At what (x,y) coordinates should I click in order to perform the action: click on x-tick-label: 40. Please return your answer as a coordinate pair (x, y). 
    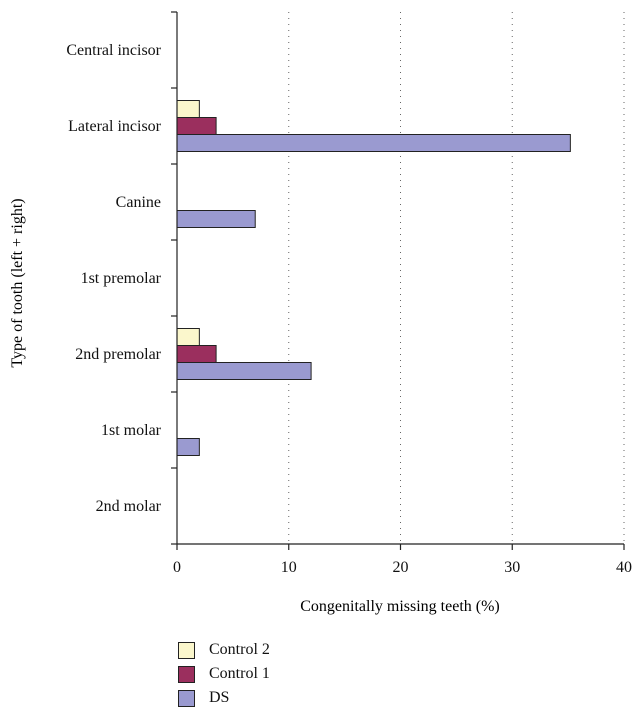
    Looking at the image, I should click on (624, 567).